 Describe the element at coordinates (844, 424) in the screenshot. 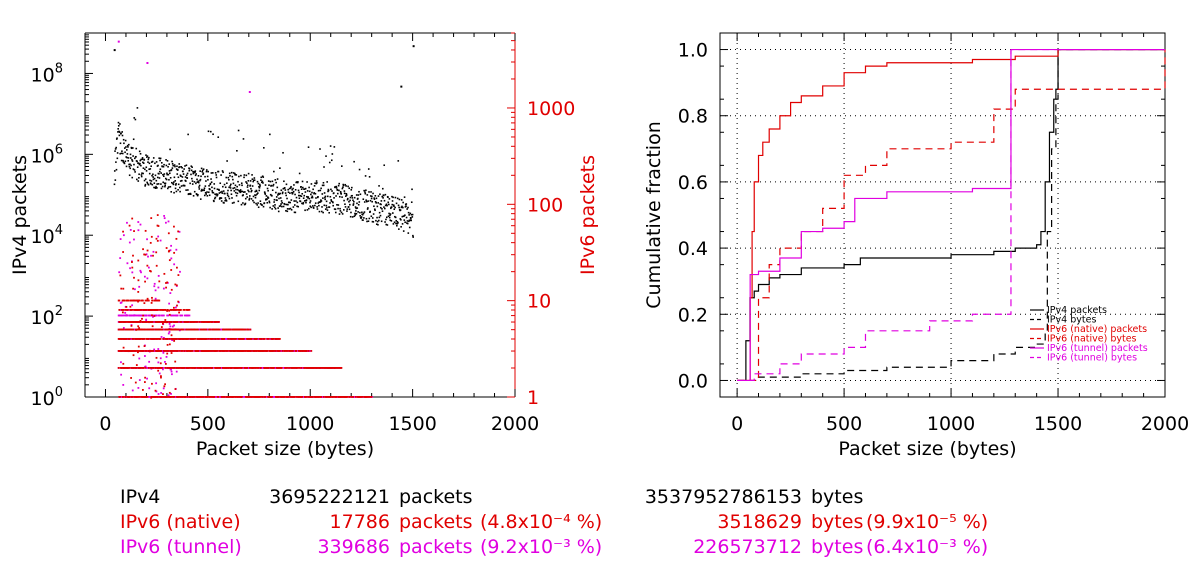

I see `x-tick-label: 500` at that location.